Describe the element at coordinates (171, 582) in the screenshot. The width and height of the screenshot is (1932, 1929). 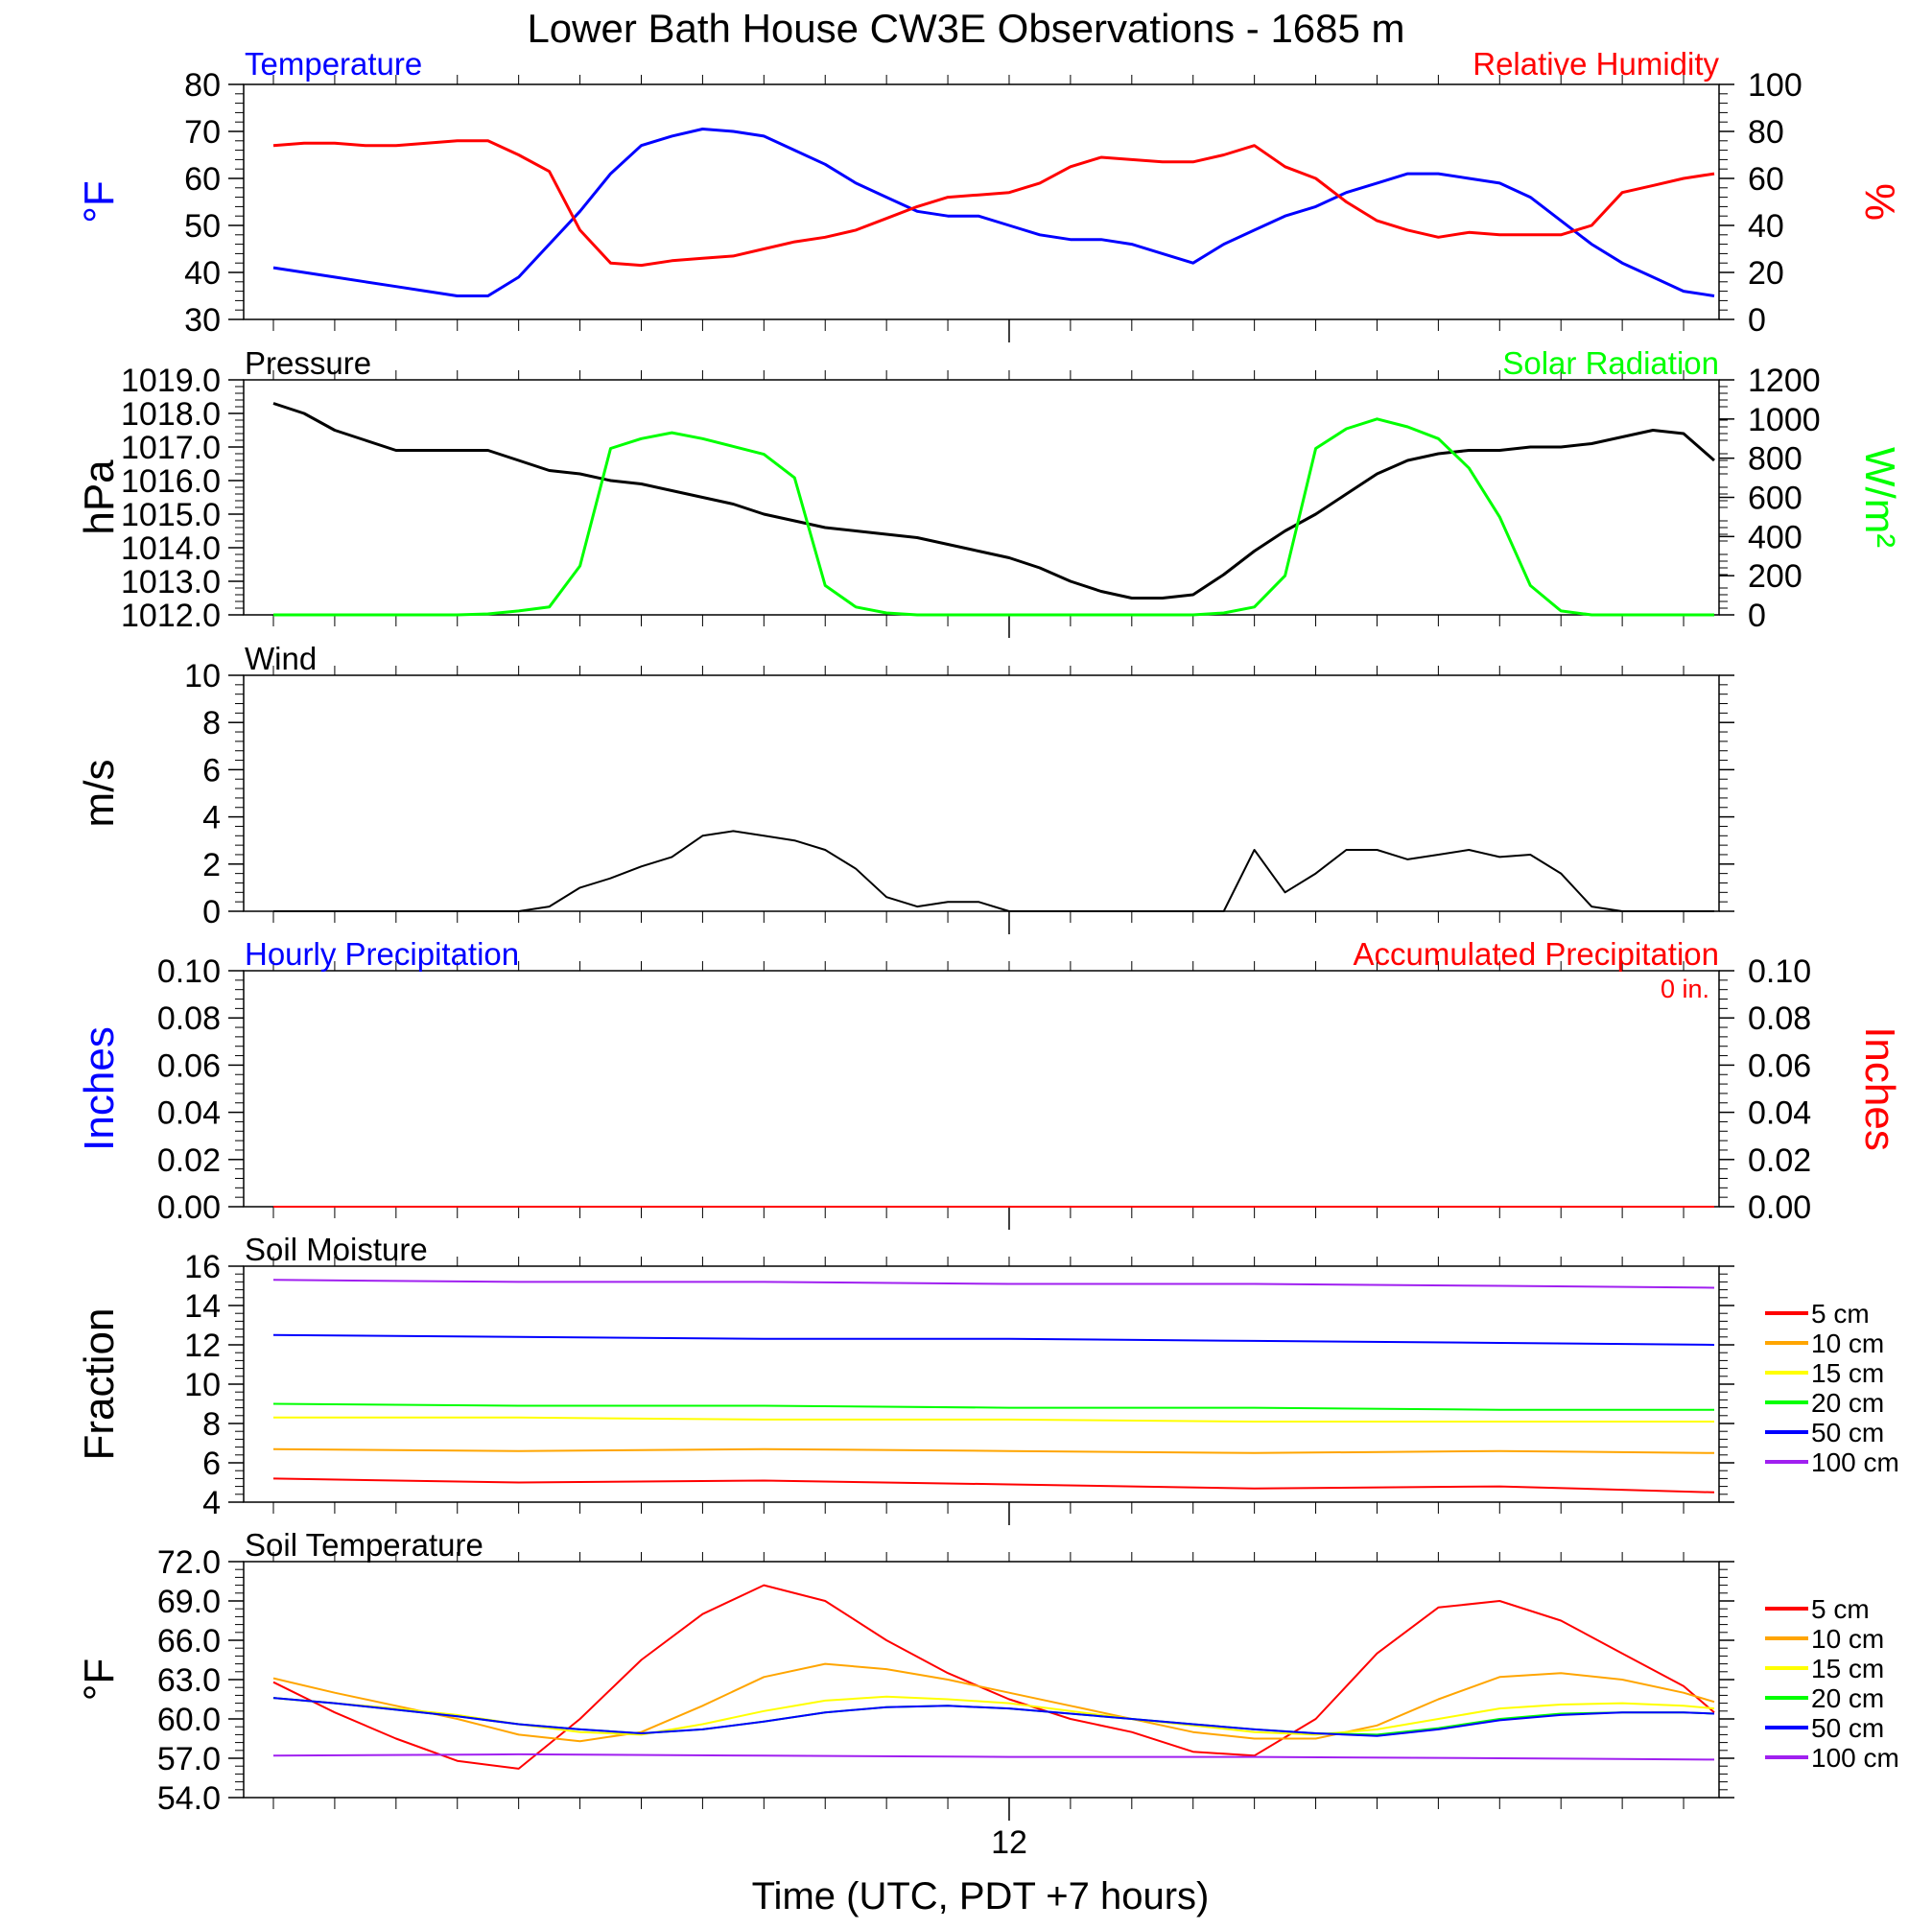
I see `y-tick-label: 1013.0` at that location.